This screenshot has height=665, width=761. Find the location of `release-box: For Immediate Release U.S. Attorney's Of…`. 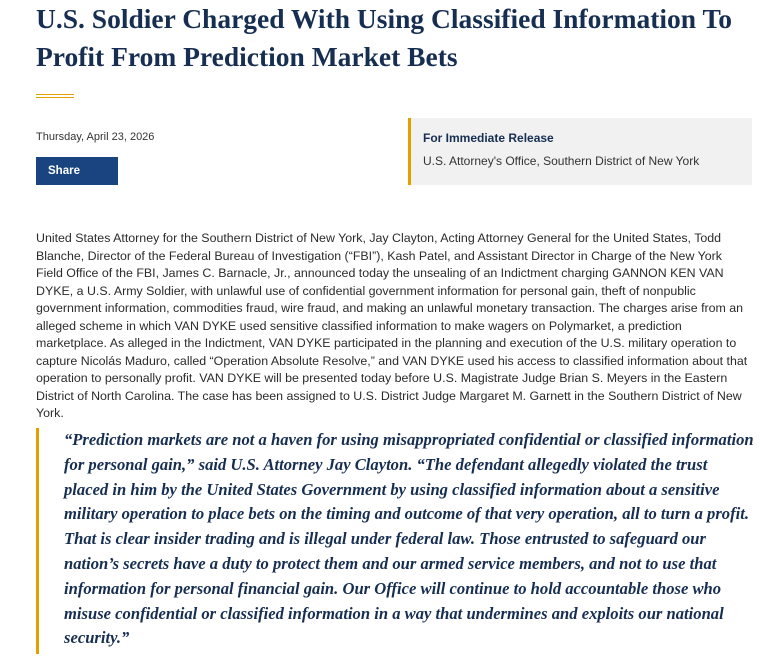

release-box: For Immediate Release U.S. Attorney's Of… is located at coordinates (580, 151).